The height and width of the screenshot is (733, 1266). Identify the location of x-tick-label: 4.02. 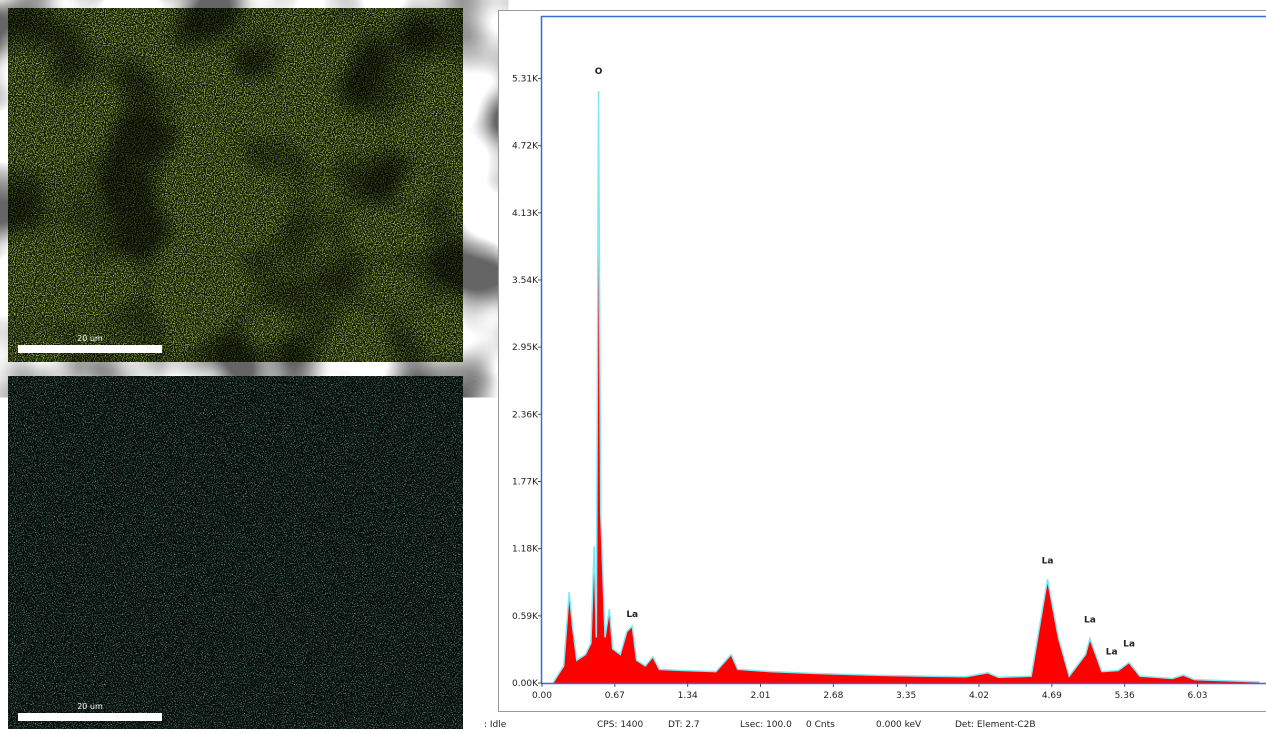
(979, 696).